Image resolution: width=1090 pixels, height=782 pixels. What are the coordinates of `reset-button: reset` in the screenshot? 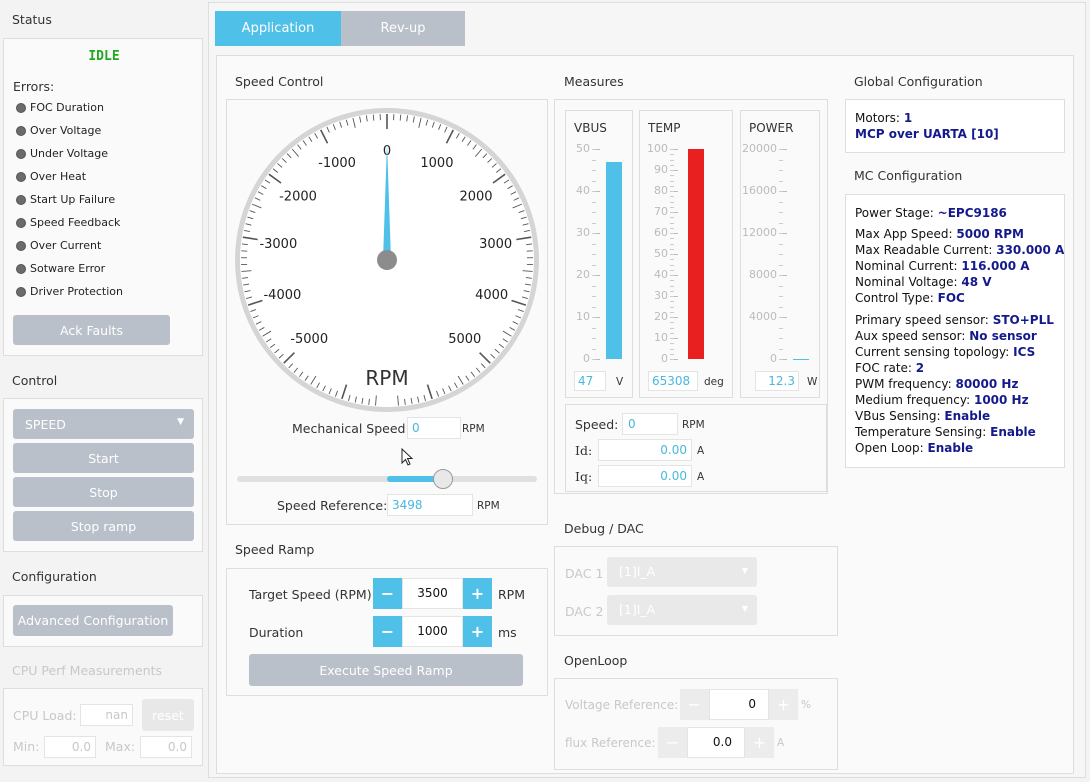 It's located at (168, 715).